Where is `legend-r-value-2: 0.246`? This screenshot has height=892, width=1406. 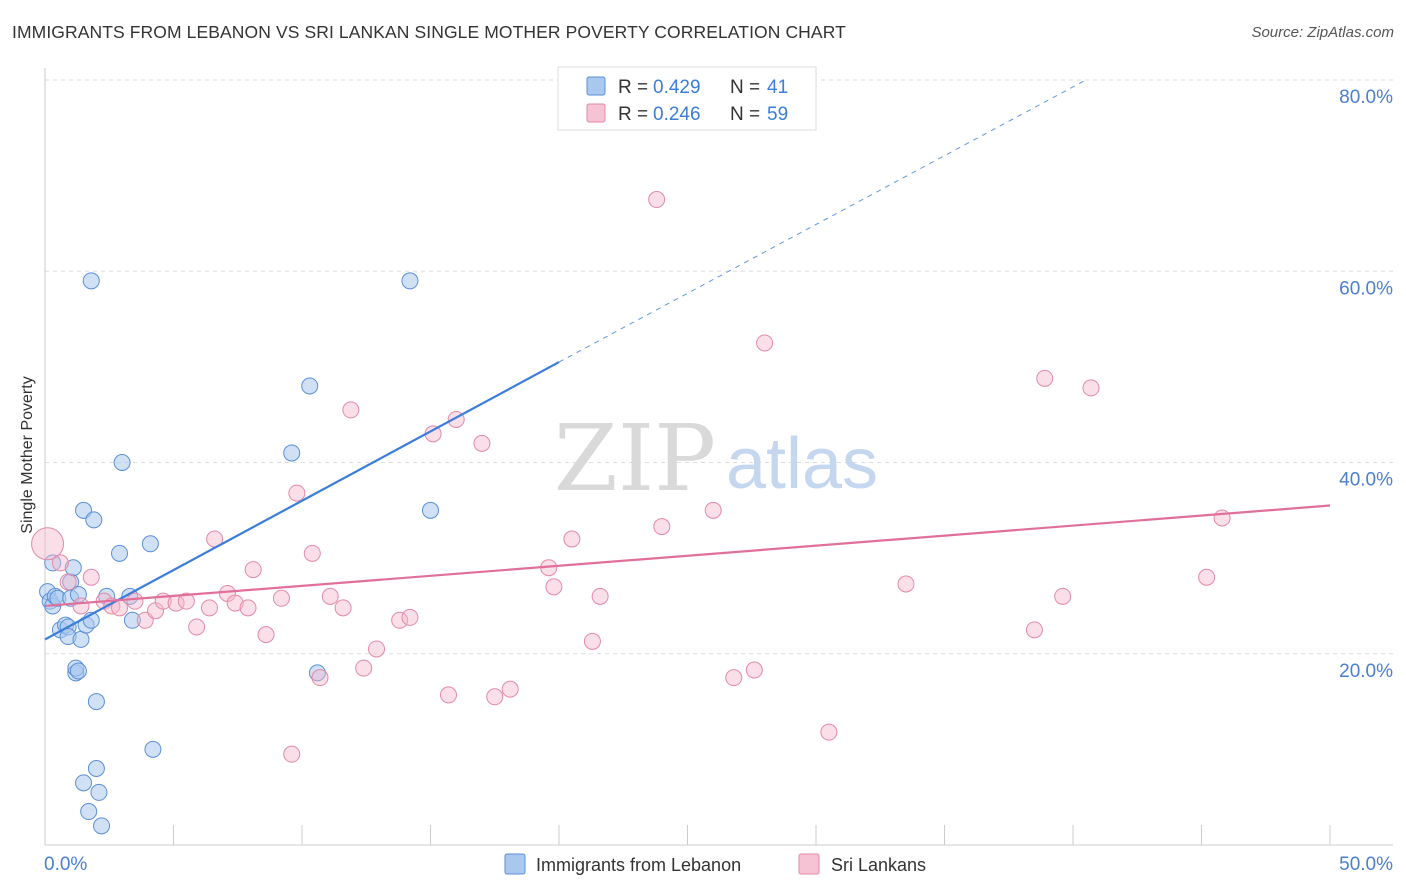 legend-r-value-2: 0.246 is located at coordinates (677, 114).